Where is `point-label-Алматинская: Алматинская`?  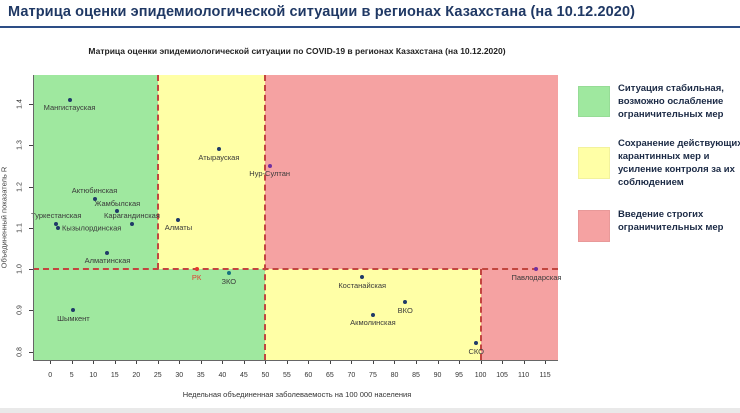
point-label-Алматинская: Алматинская is located at coordinates (107, 261).